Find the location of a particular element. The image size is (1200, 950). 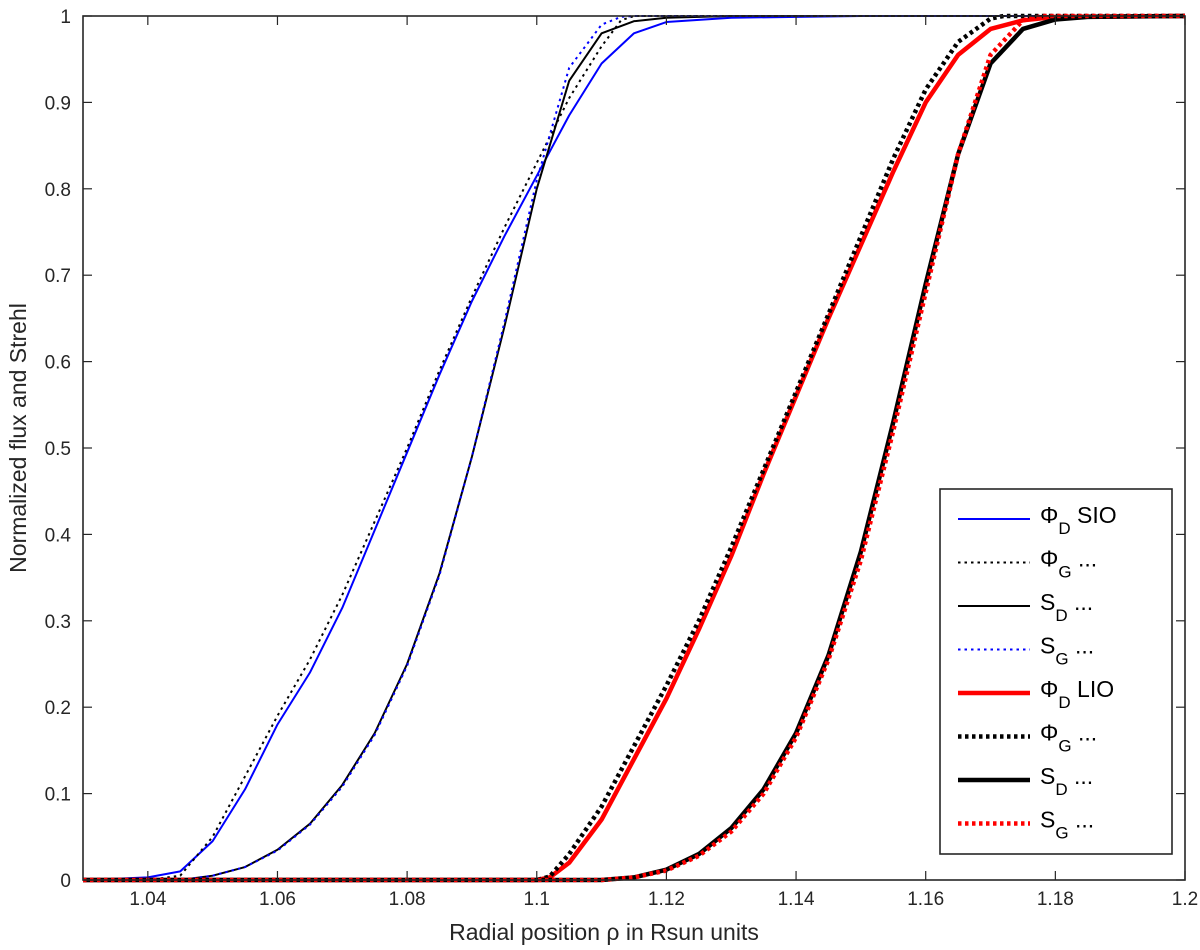

x-axis-title: Radial position ρ in Rsun units is located at coordinates (604, 932).